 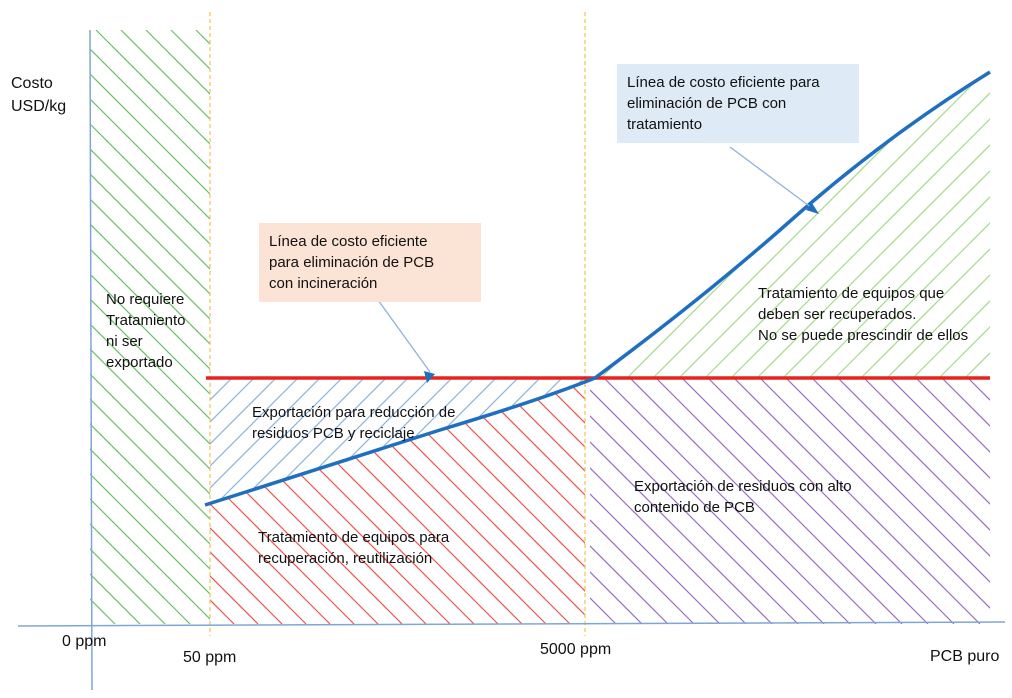 What do you see at coordinates (707, 103) in the screenshot?
I see `callout-treatment-line: eliminación de PCB con` at bounding box center [707, 103].